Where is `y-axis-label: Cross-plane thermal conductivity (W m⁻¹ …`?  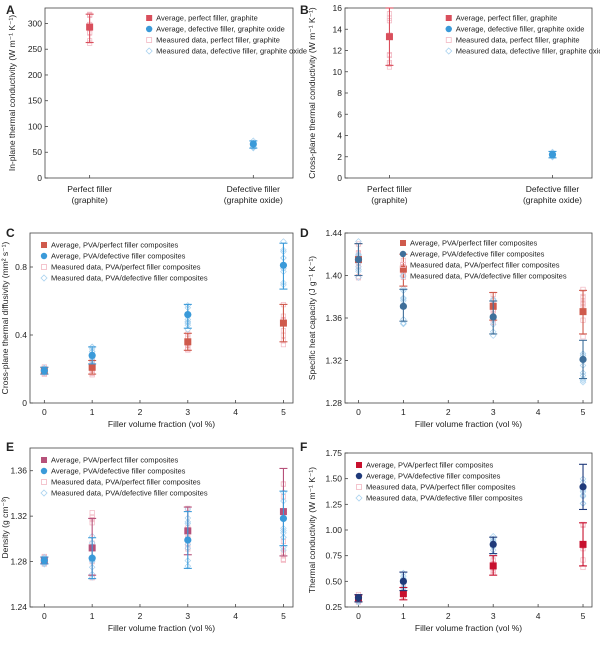
y-axis-label: Cross-plane thermal conductivity (W m⁻¹ … is located at coordinates (312, 93).